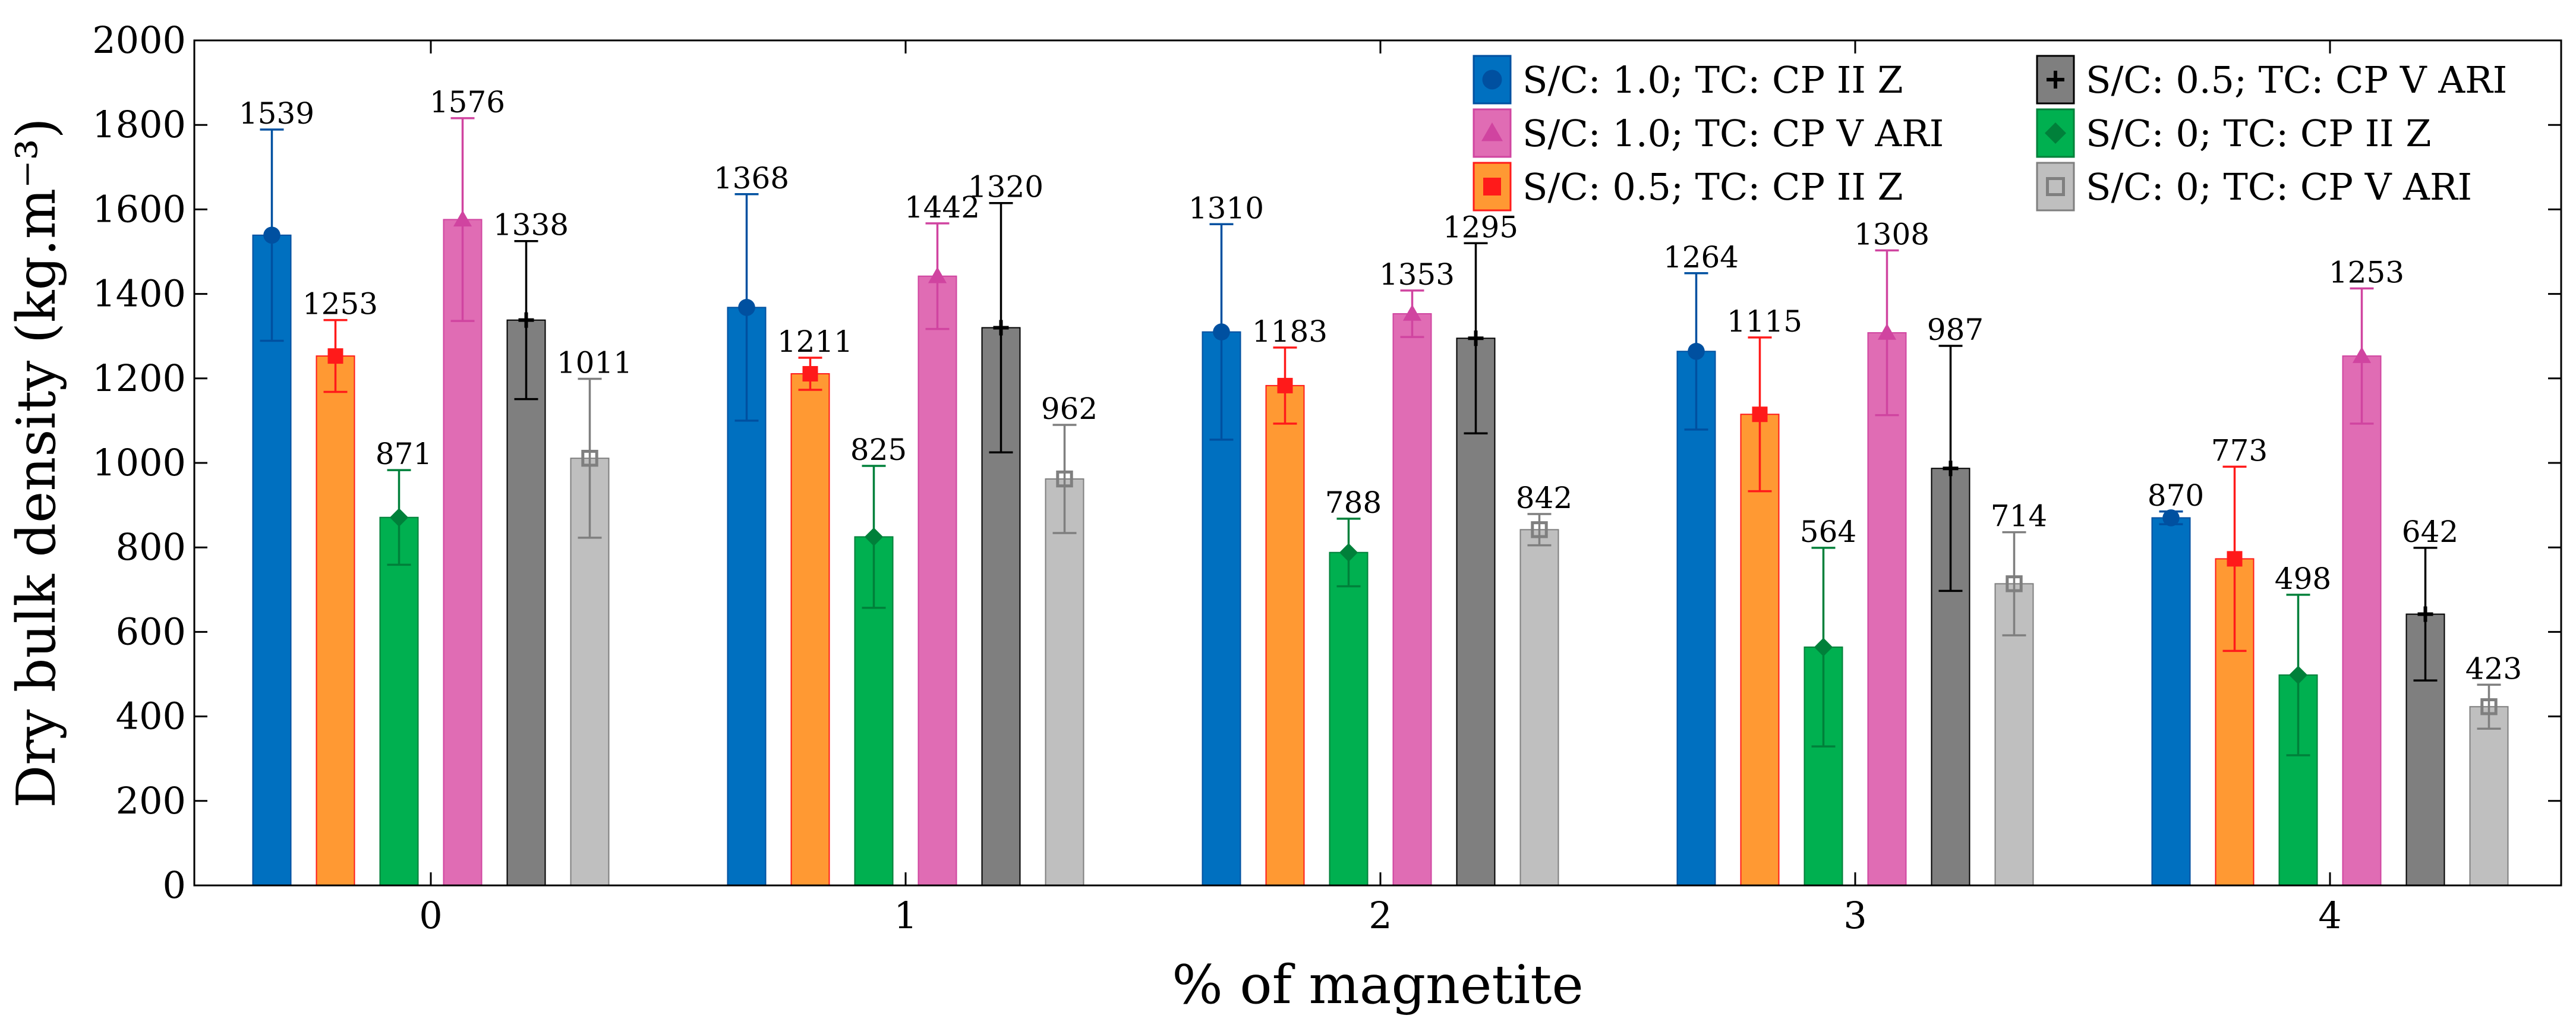 The width and height of the screenshot is (2576, 1031). Describe the element at coordinates (595, 363) in the screenshot. I see `data-label: 1011` at that location.